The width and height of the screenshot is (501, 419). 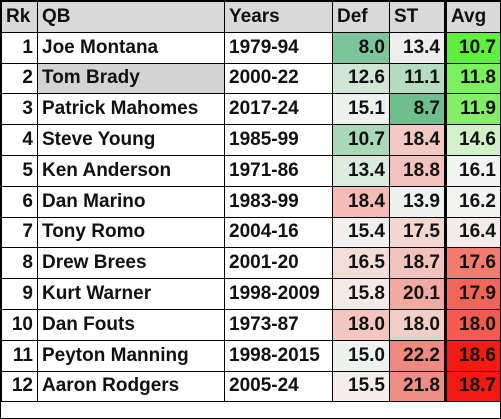 I want to click on def-cell: 15.8, so click(x=361, y=294).